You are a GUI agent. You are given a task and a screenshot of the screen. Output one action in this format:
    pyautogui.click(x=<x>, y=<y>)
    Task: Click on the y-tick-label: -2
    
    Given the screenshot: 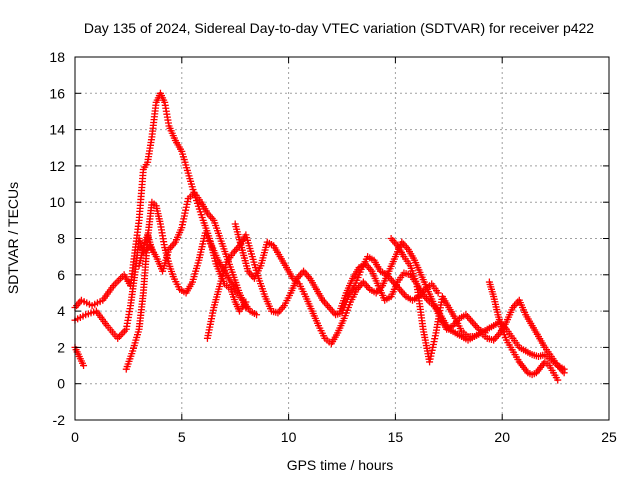 What is the action you would take?
    pyautogui.click(x=59, y=420)
    